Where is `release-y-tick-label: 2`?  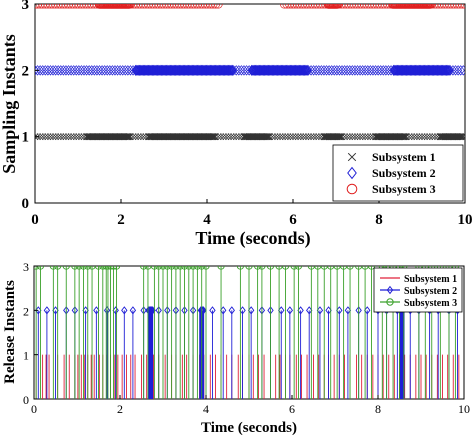 release-y-tick-label: 2 is located at coordinates (26, 311).